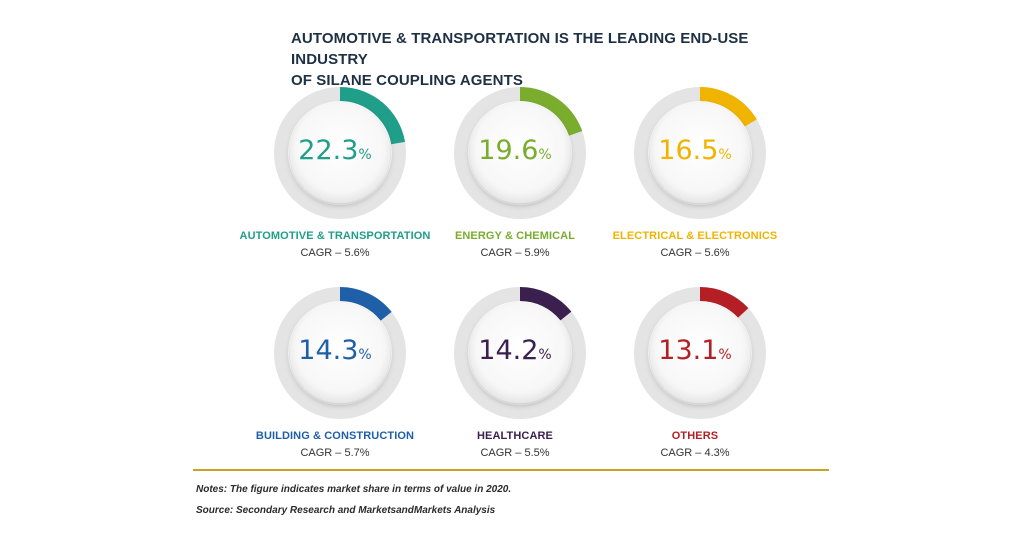 The height and width of the screenshot is (536, 1024). Describe the element at coordinates (328, 350) in the screenshot. I see `share-number: 14.3` at that location.